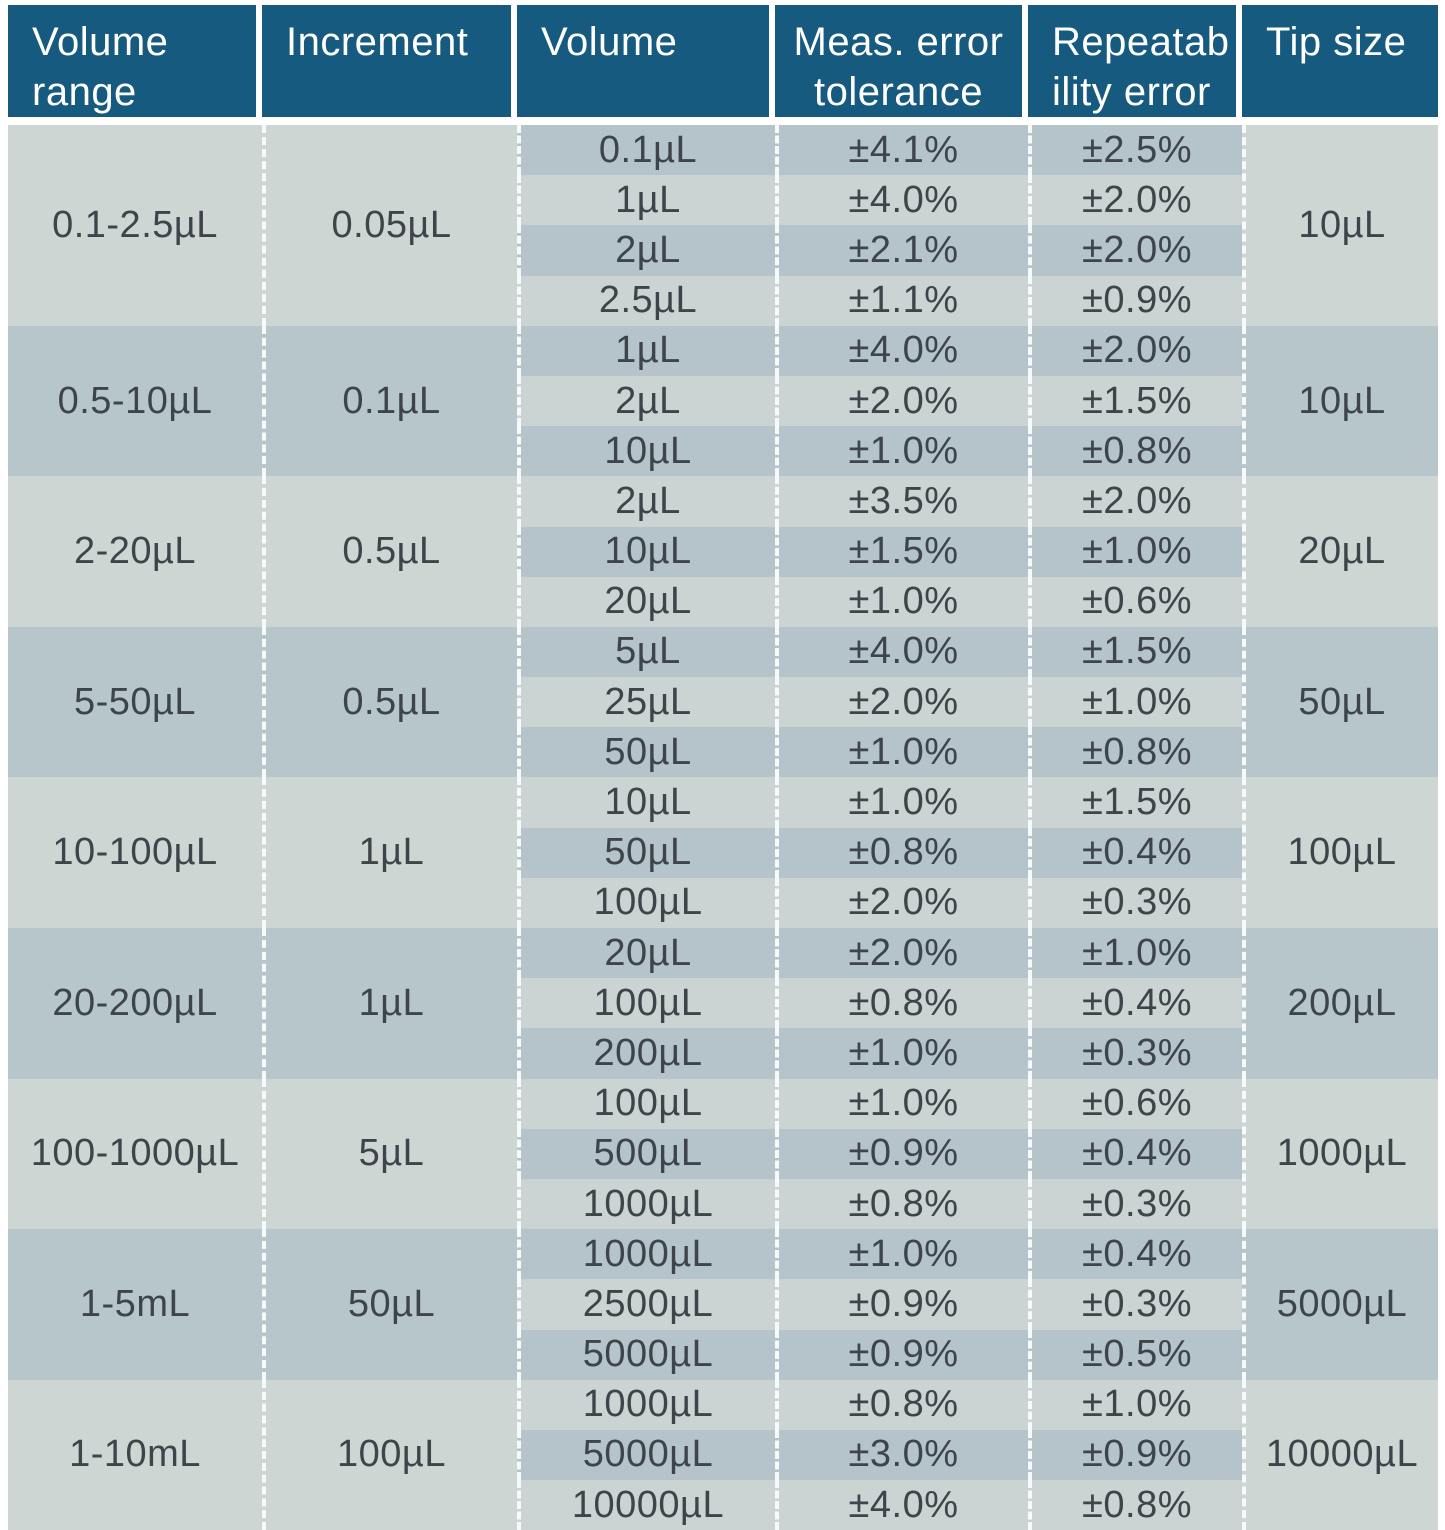 This screenshot has height=1530, width=1445. I want to click on volume-cell: 0.1µL, so click(646, 150).